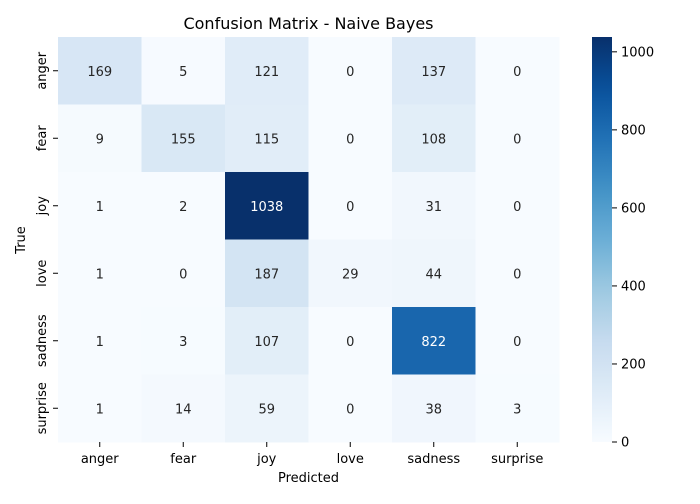 This screenshot has width=700, height=504. What do you see at coordinates (42, 408) in the screenshot?
I see `y-tick-label-5: surprise` at bounding box center [42, 408].